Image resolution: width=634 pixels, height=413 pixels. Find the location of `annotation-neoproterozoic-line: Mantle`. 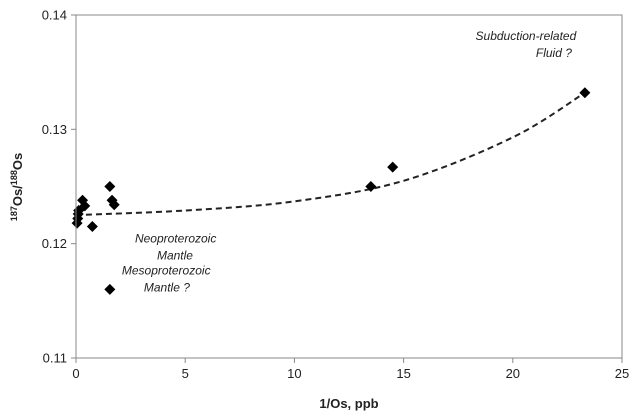

annotation-neoproterozoic-line: Mantle is located at coordinates (175, 256).